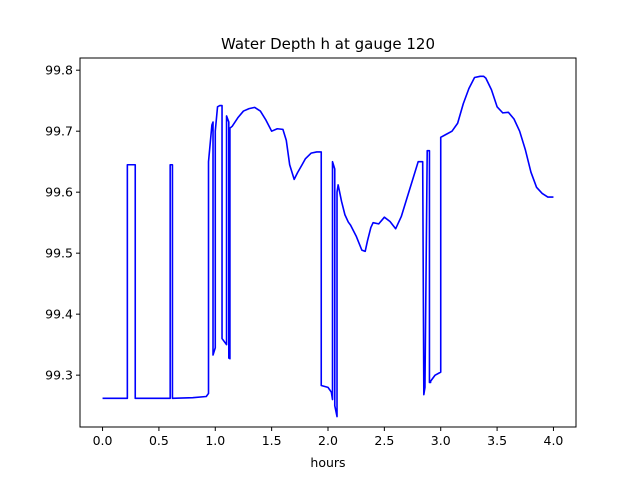  I want to click on y-tick-label: 99.6, so click(59, 192).